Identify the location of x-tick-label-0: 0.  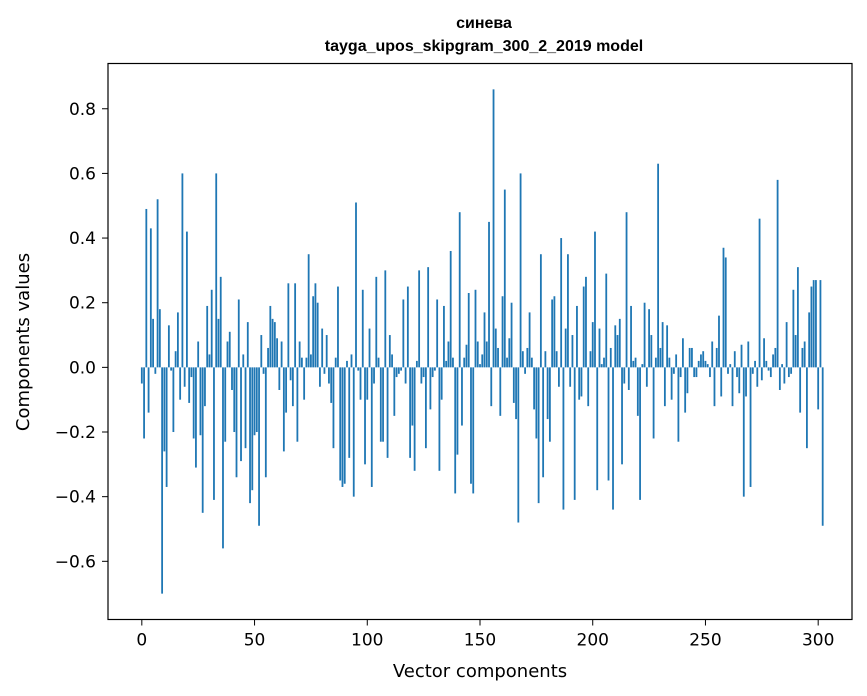
(141, 641).